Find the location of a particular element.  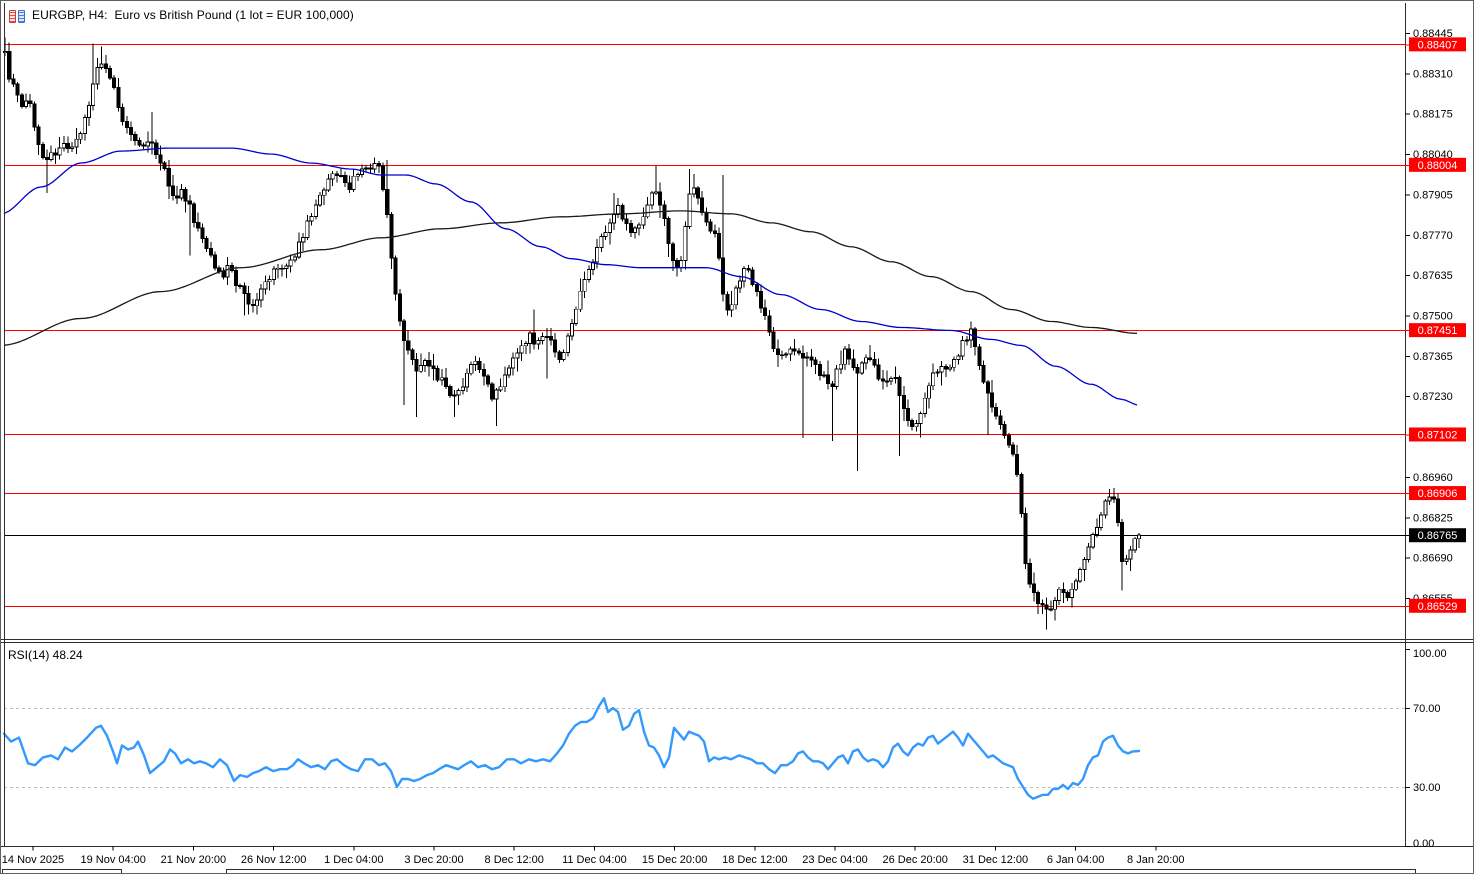

svg-text: 0.88004 is located at coordinates (1438, 166).